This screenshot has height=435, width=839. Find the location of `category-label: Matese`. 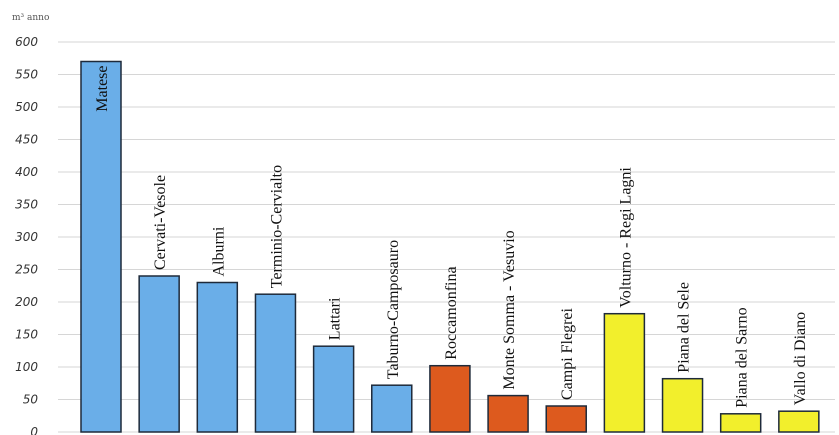

category-label: Matese is located at coordinates (102, 89).